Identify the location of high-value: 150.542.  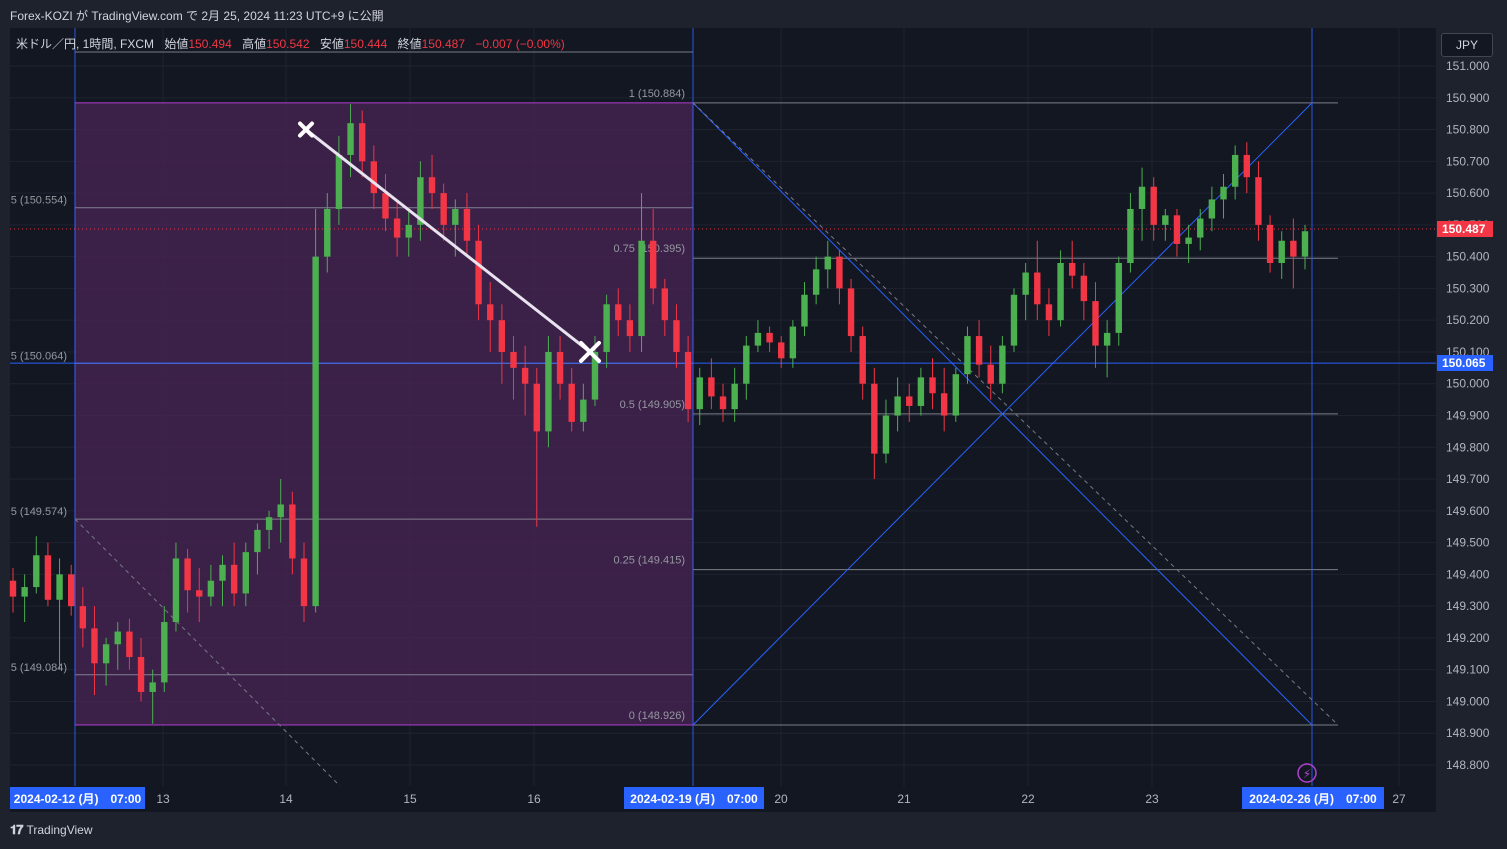
(288, 44).